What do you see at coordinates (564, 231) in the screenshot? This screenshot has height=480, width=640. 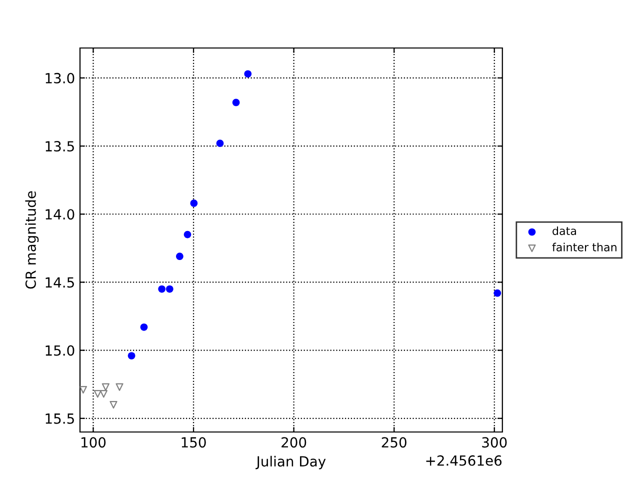 I see `legend-label: data` at bounding box center [564, 231].